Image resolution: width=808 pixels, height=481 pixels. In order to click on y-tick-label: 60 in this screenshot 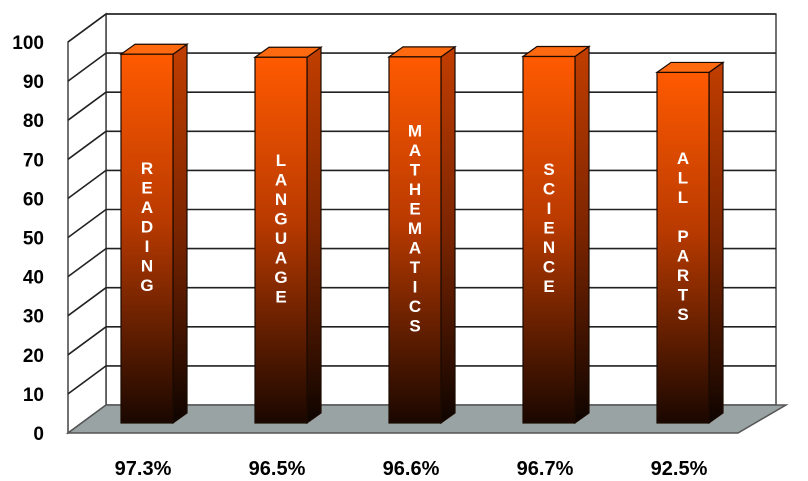, I will do `click(33, 199)`.